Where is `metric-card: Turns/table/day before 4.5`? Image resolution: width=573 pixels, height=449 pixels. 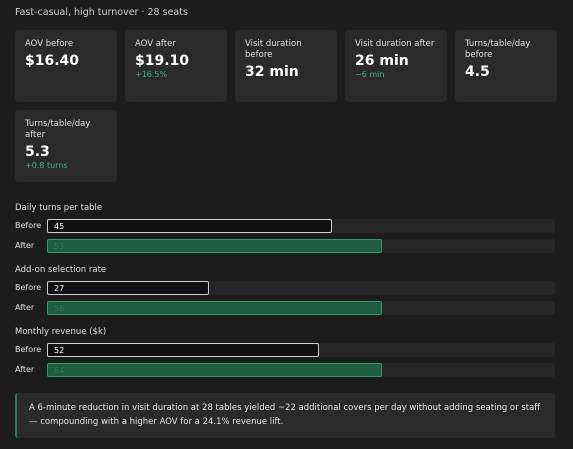
metric-card: Turns/table/day before 4.5 is located at coordinates (506, 66).